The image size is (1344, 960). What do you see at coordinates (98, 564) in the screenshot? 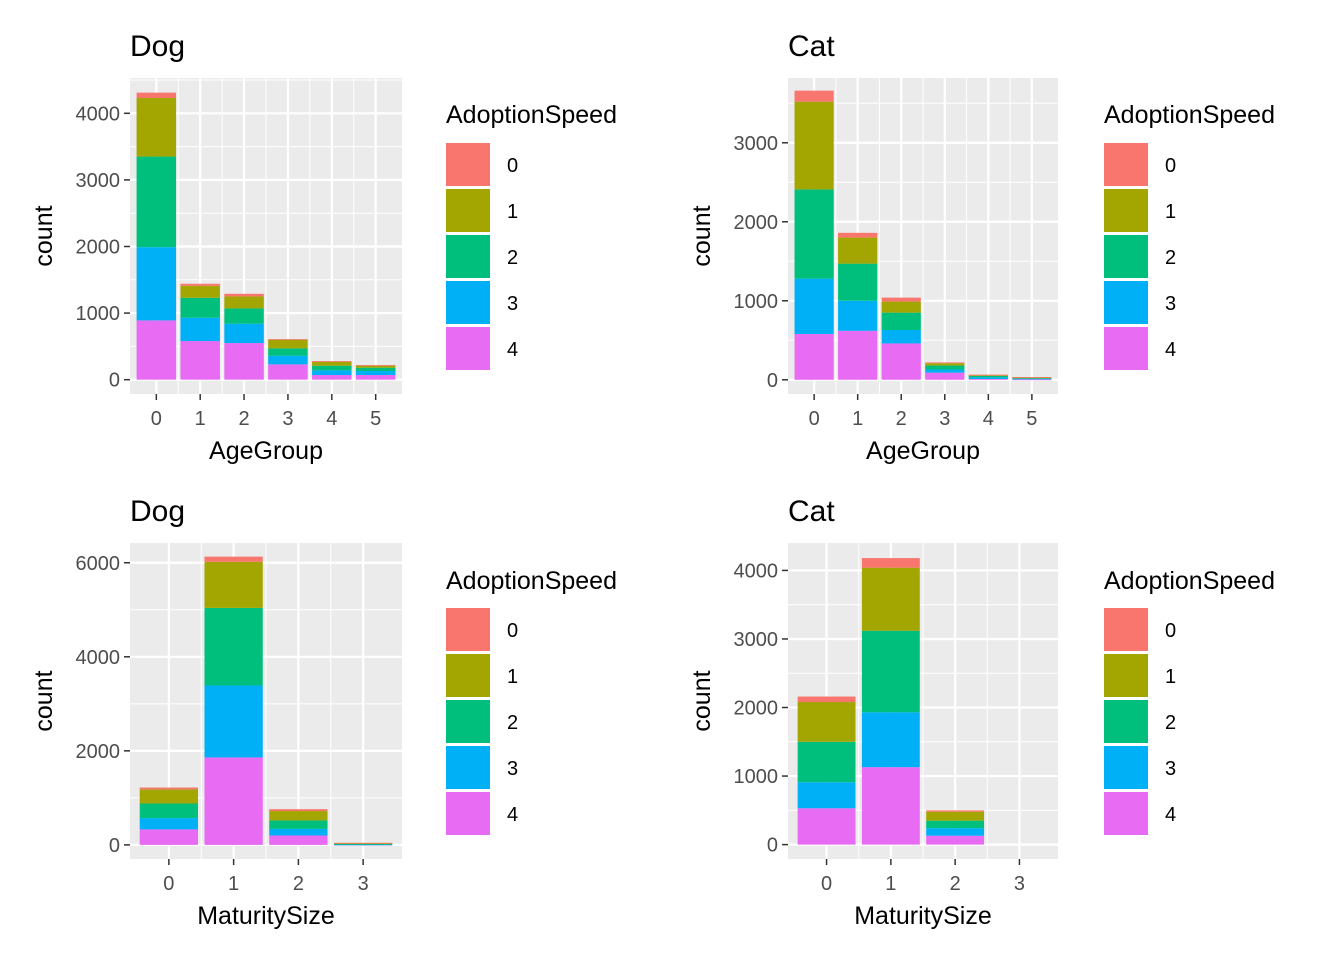
I see `y-tick-label: 6000` at bounding box center [98, 564].